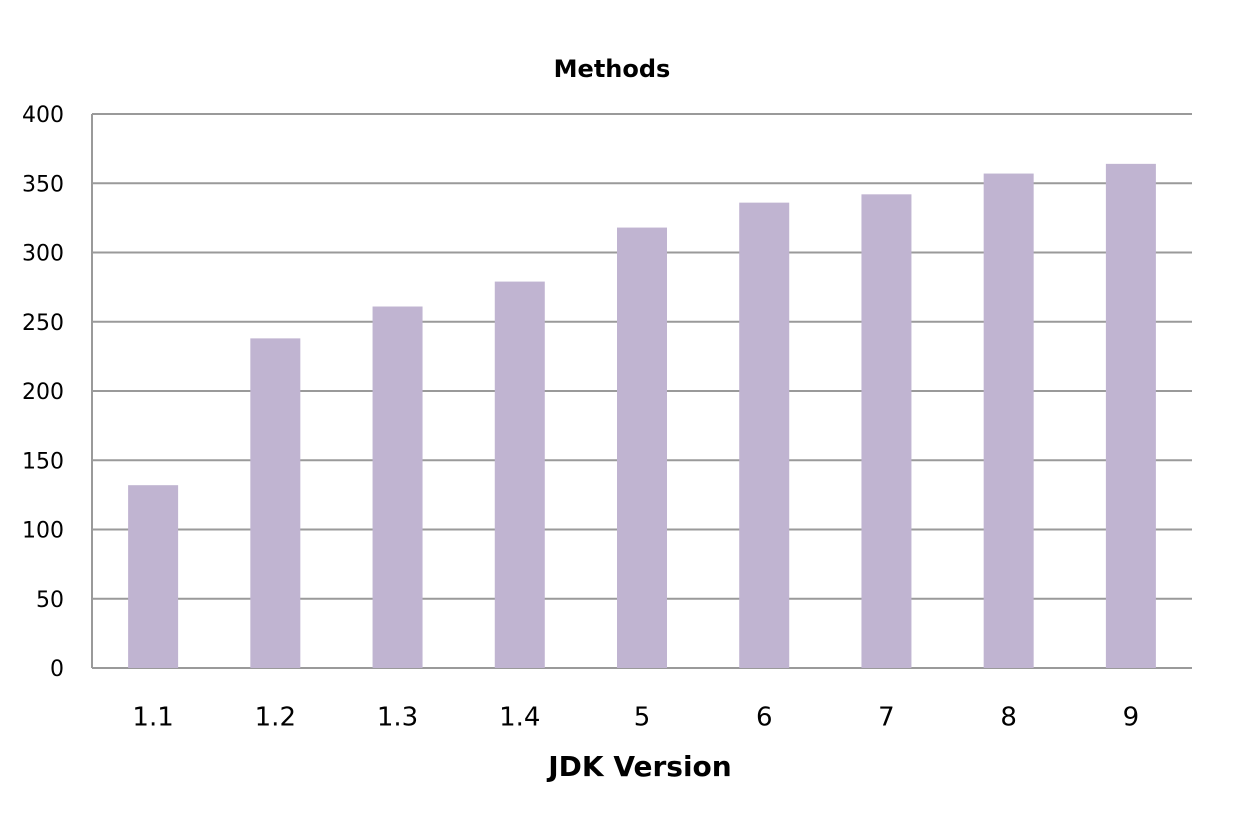  Describe the element at coordinates (638, 766) in the screenshot. I see `x-axis-label: JDK Version` at that location.